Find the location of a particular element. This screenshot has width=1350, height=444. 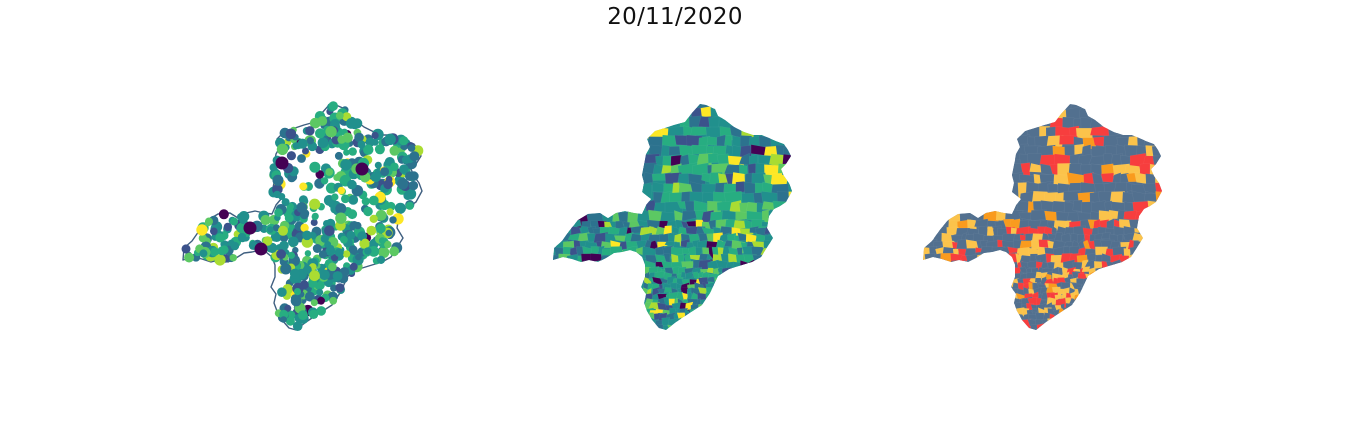

viridis-choropleth-map is located at coordinates (672, 217).